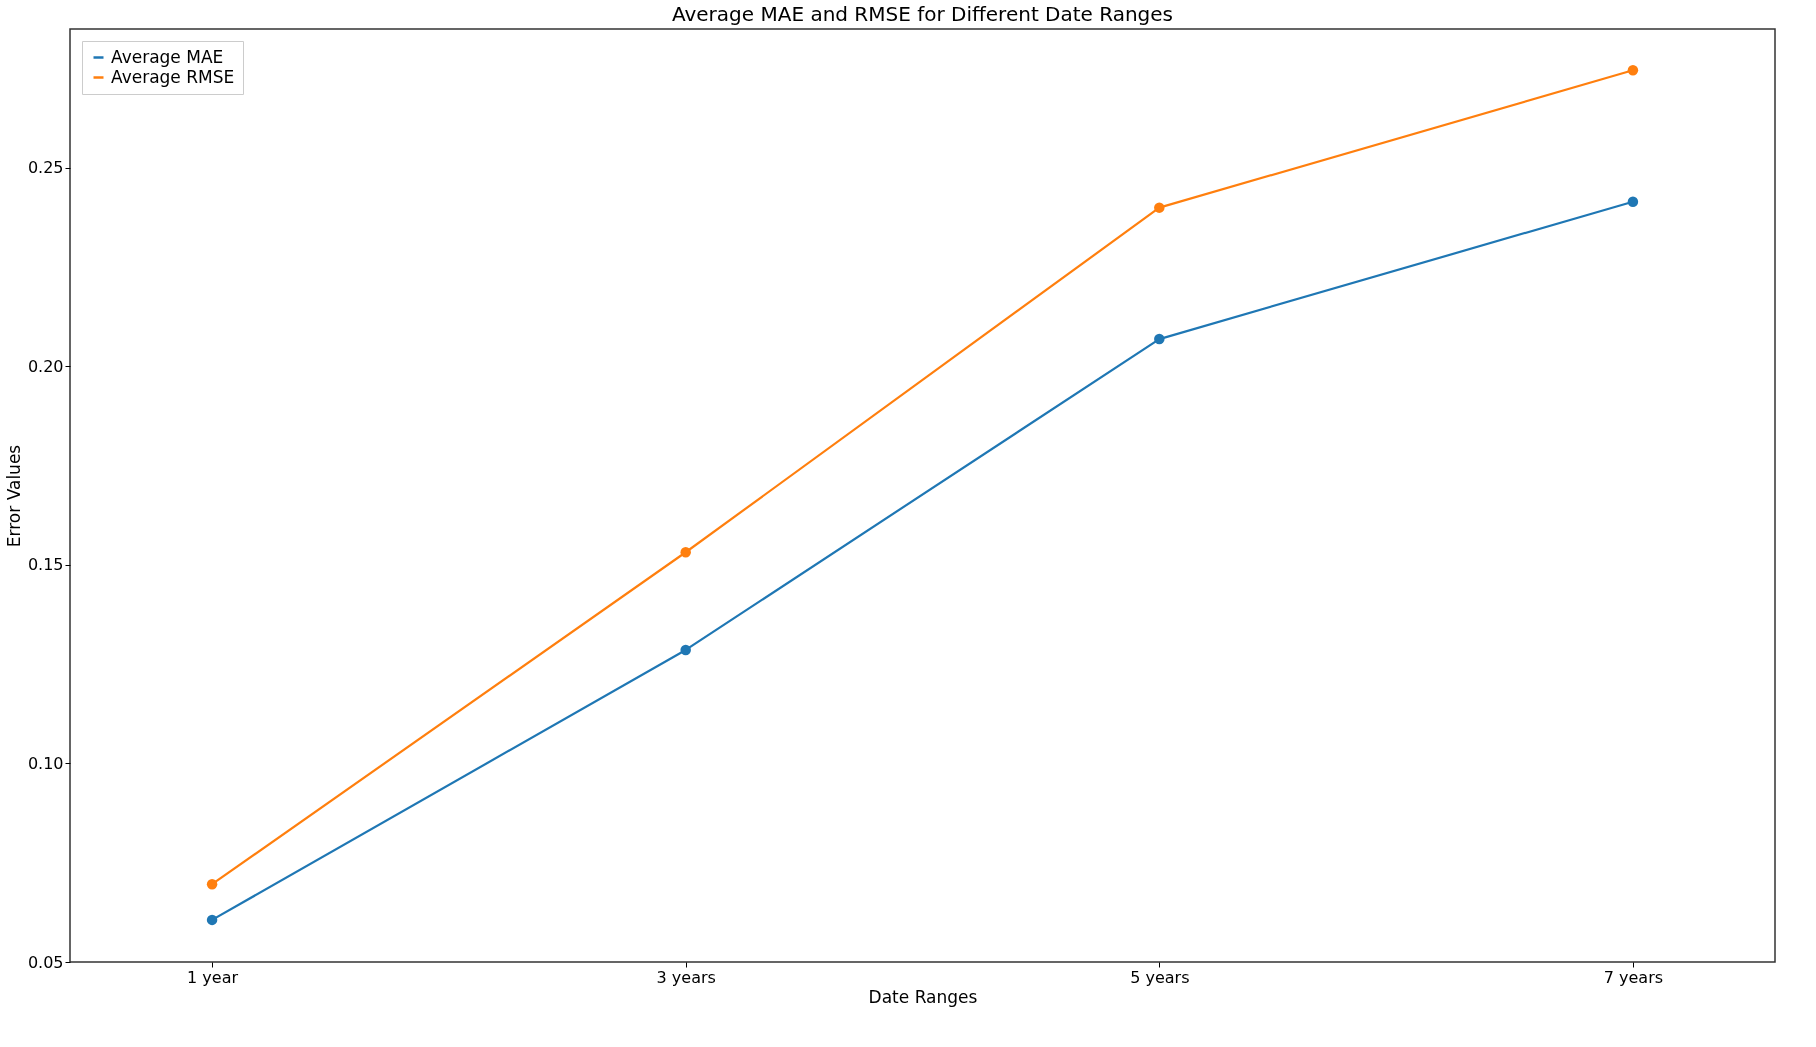 The image size is (1816, 1047). Describe the element at coordinates (13, 496) in the screenshot. I see `y-axis-title: Error Values` at that location.